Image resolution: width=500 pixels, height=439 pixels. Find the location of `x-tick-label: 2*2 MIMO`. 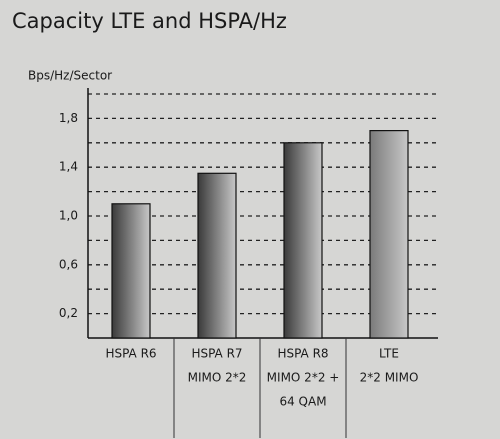

x-tick-label: 2*2 MIMO is located at coordinates (389, 378).